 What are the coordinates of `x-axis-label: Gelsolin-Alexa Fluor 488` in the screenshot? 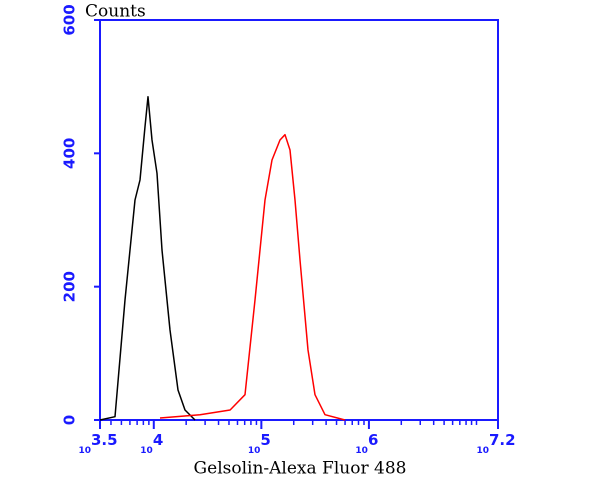 It's located at (300, 469).